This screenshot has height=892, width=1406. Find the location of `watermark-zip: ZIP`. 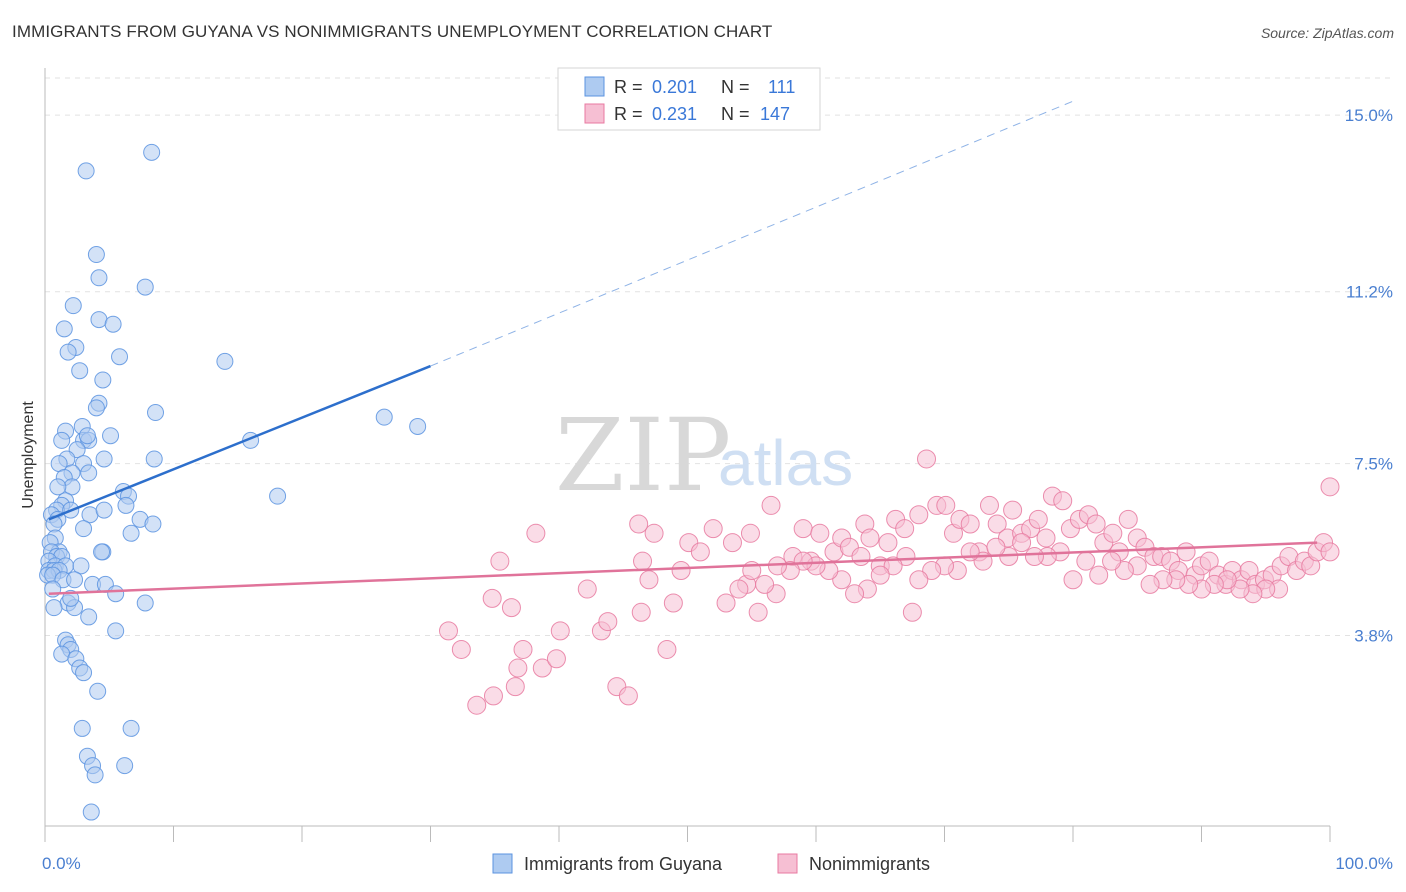

watermark-zip: ZIP is located at coordinates (643, 455).